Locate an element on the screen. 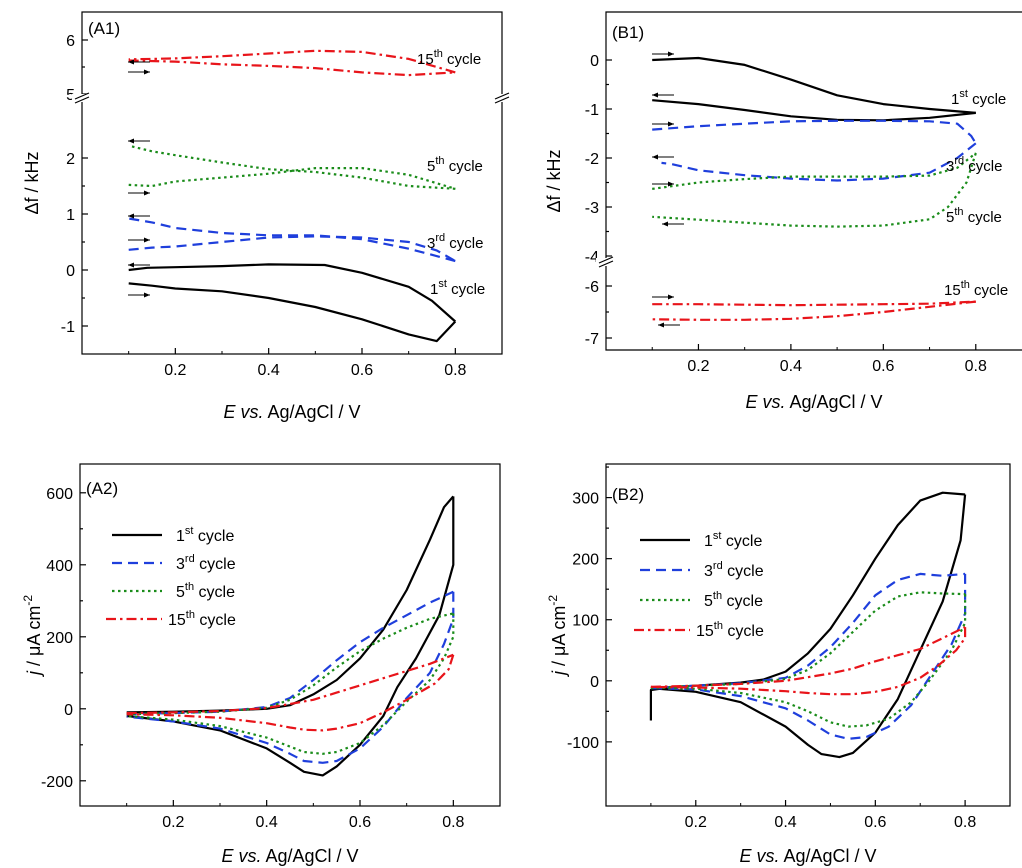 Image resolution: width=1022 pixels, height=868 pixels. y-tick-label: 600 is located at coordinates (59, 494).